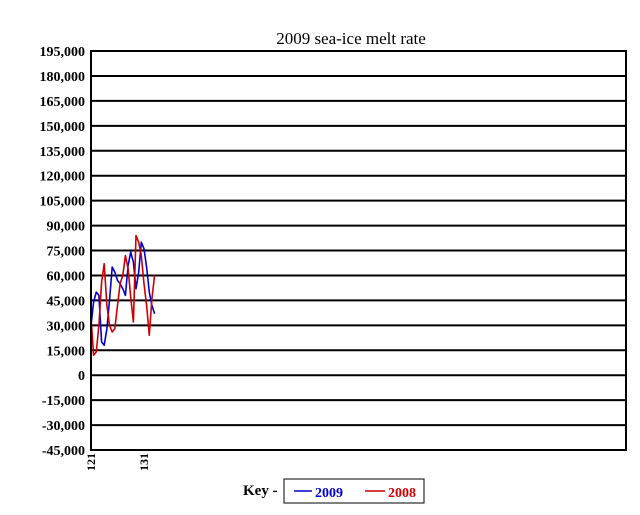 This screenshot has width=640, height=515. Describe the element at coordinates (66, 227) in the screenshot. I see `y-tick-label: 90,000` at that location.